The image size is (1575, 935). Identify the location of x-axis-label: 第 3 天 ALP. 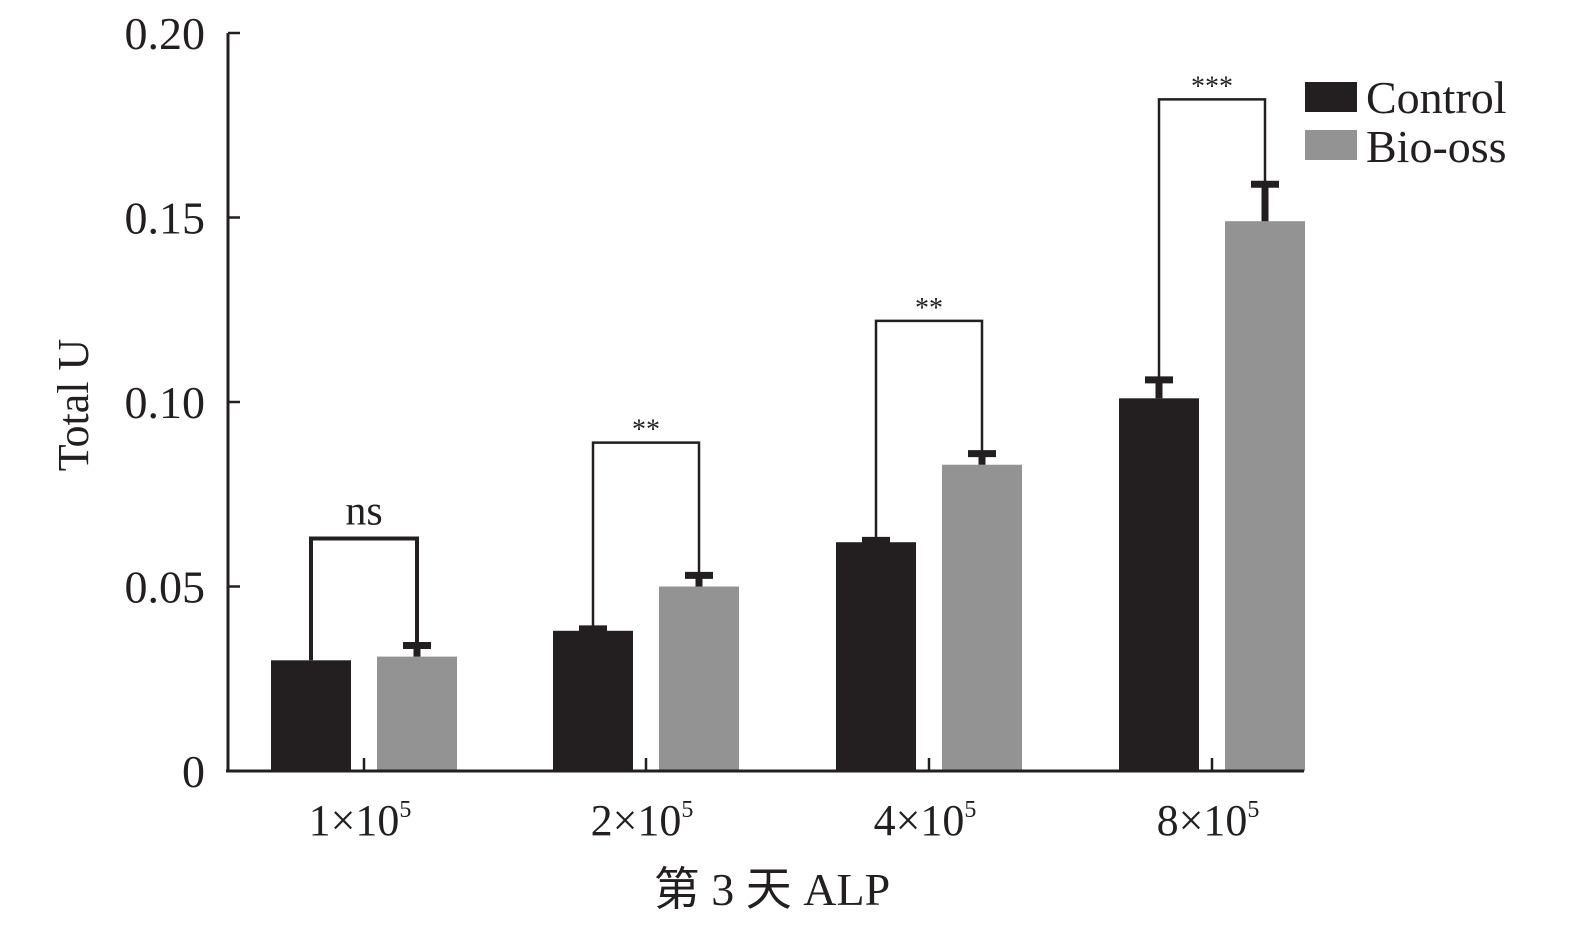
(772, 889).